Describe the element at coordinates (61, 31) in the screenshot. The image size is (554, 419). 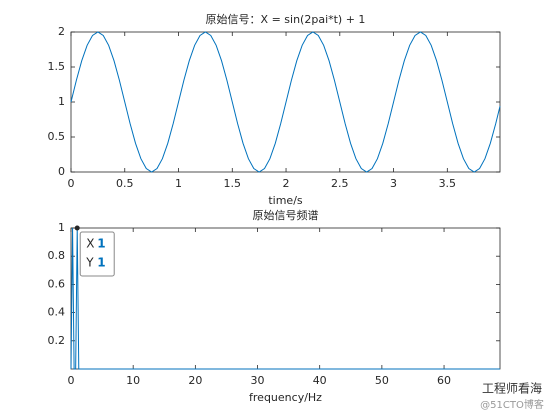
I see `y-tick-label: 2` at that location.